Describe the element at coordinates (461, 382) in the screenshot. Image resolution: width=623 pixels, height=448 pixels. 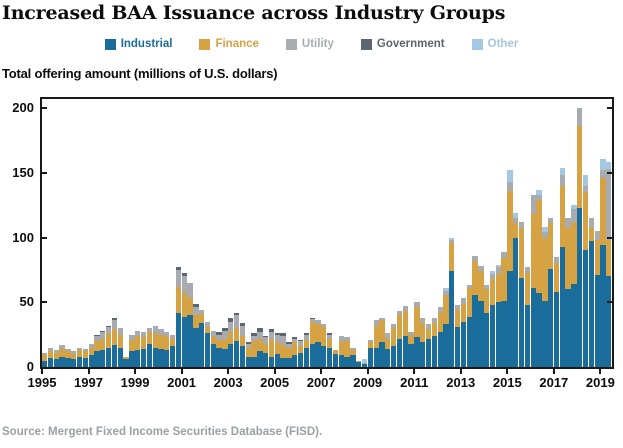
I see `x-axis-tick-label: 2013` at that location.